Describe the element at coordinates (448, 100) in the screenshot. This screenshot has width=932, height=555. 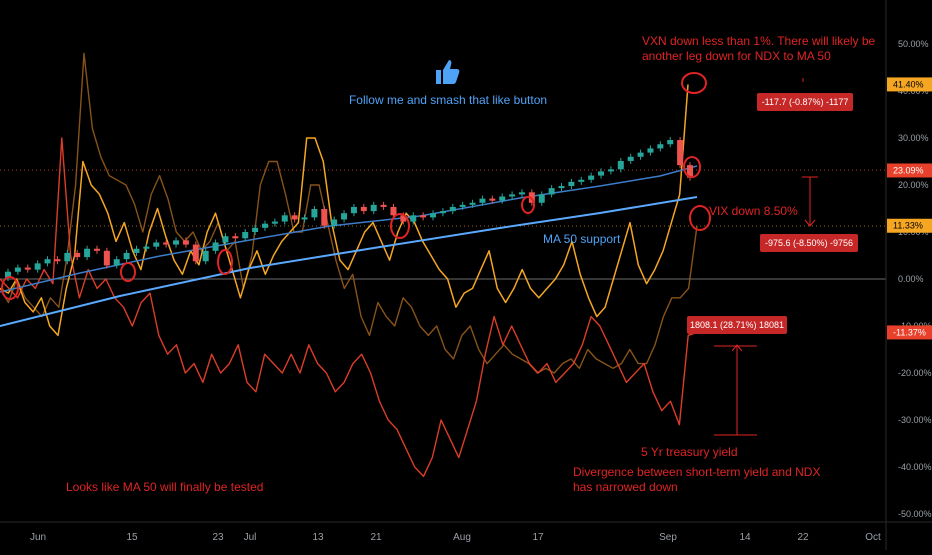
I see `like-annotation: Follow me and smash that like button` at that location.